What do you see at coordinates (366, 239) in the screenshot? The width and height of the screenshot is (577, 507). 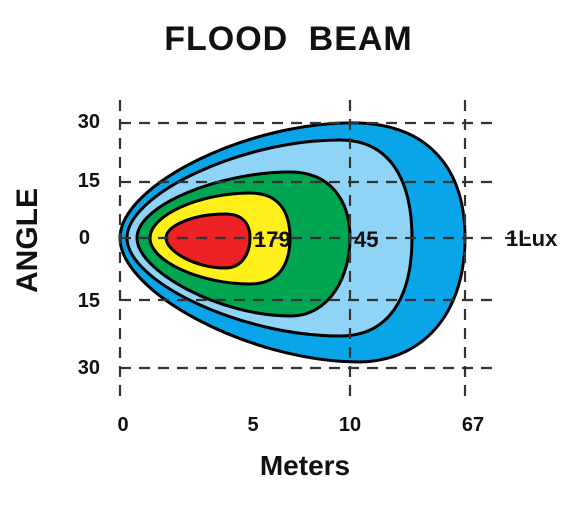 I see `value-label-45: 45` at bounding box center [366, 239].